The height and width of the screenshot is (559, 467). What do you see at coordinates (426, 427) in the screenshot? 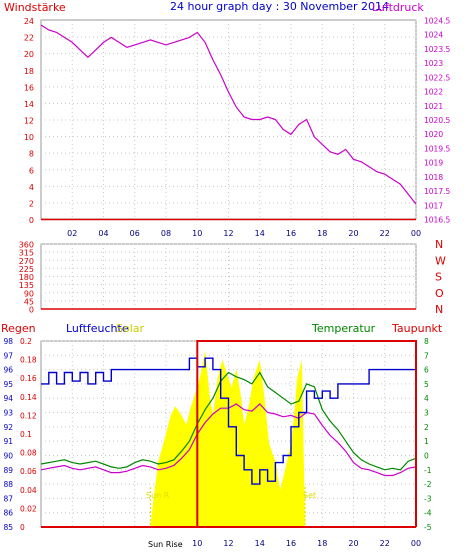
I see `temperature-tick-label: 2` at bounding box center [426, 427].